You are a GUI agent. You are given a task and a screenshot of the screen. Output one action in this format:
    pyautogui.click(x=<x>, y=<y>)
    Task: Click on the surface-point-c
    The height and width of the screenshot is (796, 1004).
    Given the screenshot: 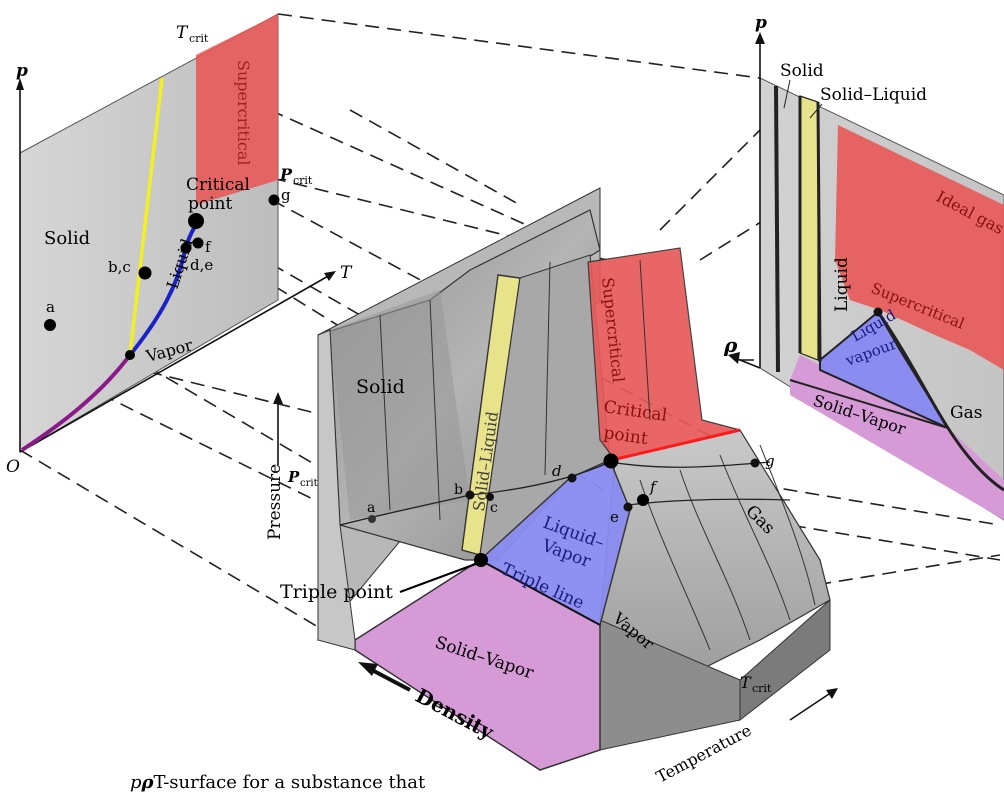 What is the action you would take?
    pyautogui.click(x=490, y=497)
    